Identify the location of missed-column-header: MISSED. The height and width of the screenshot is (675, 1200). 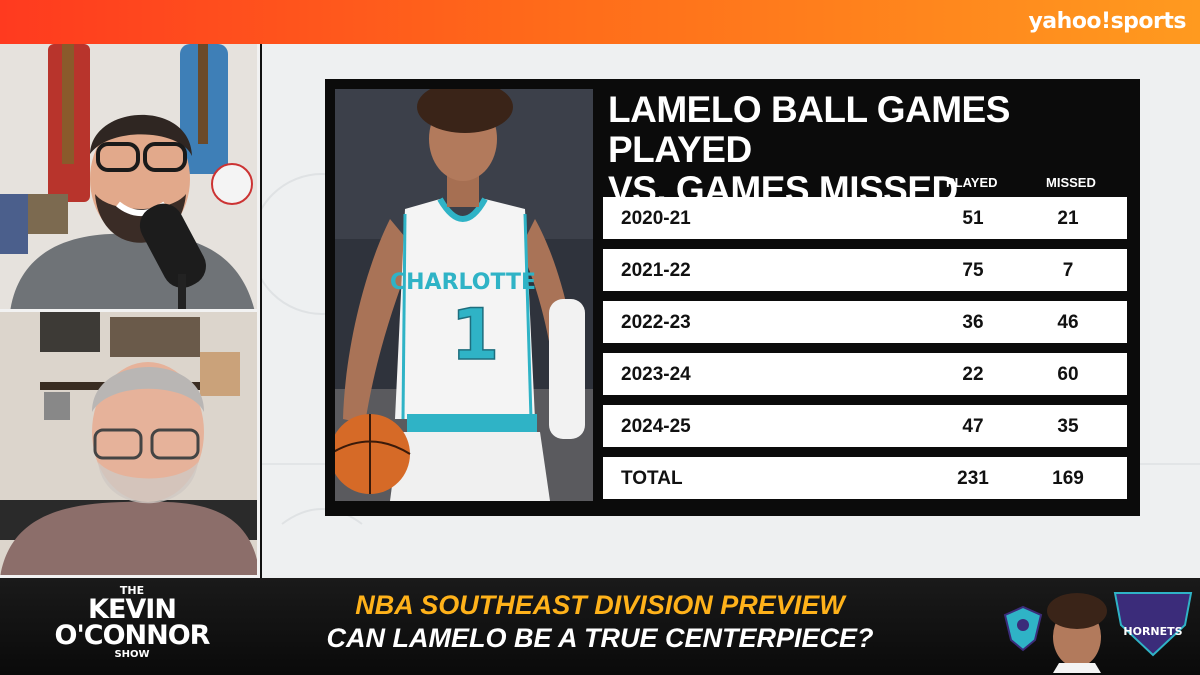
(1071, 182).